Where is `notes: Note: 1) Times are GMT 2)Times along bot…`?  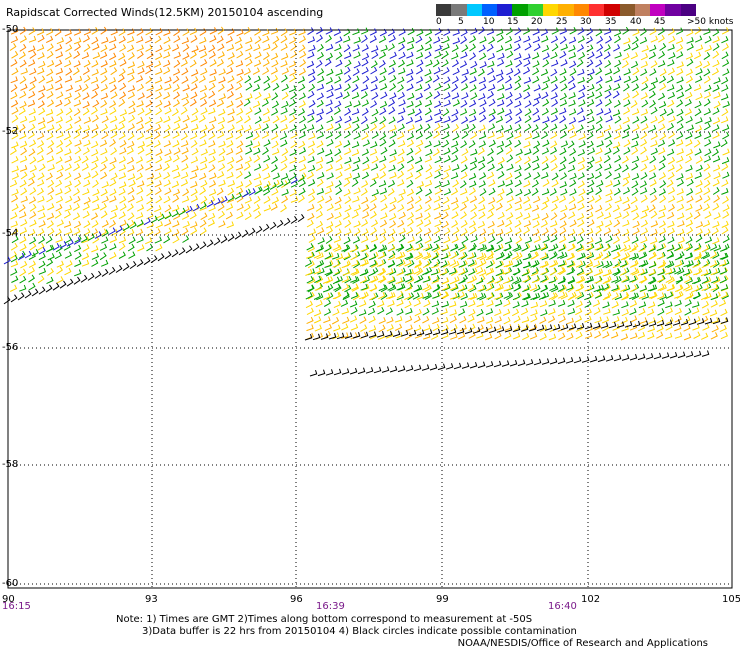 notes: Note: 1) Times are GMT 2)Times along bot… is located at coordinates (346, 626).